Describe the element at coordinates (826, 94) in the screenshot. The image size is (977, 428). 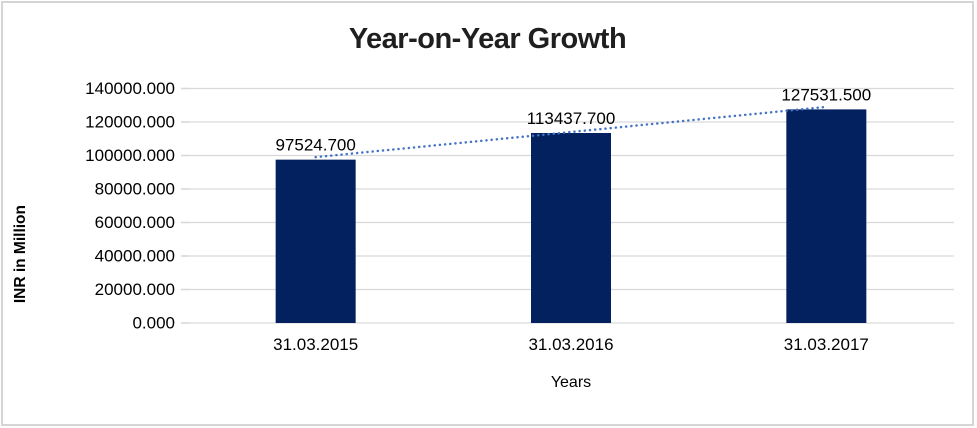
I see `bar-value-label: 127531.500` at that location.